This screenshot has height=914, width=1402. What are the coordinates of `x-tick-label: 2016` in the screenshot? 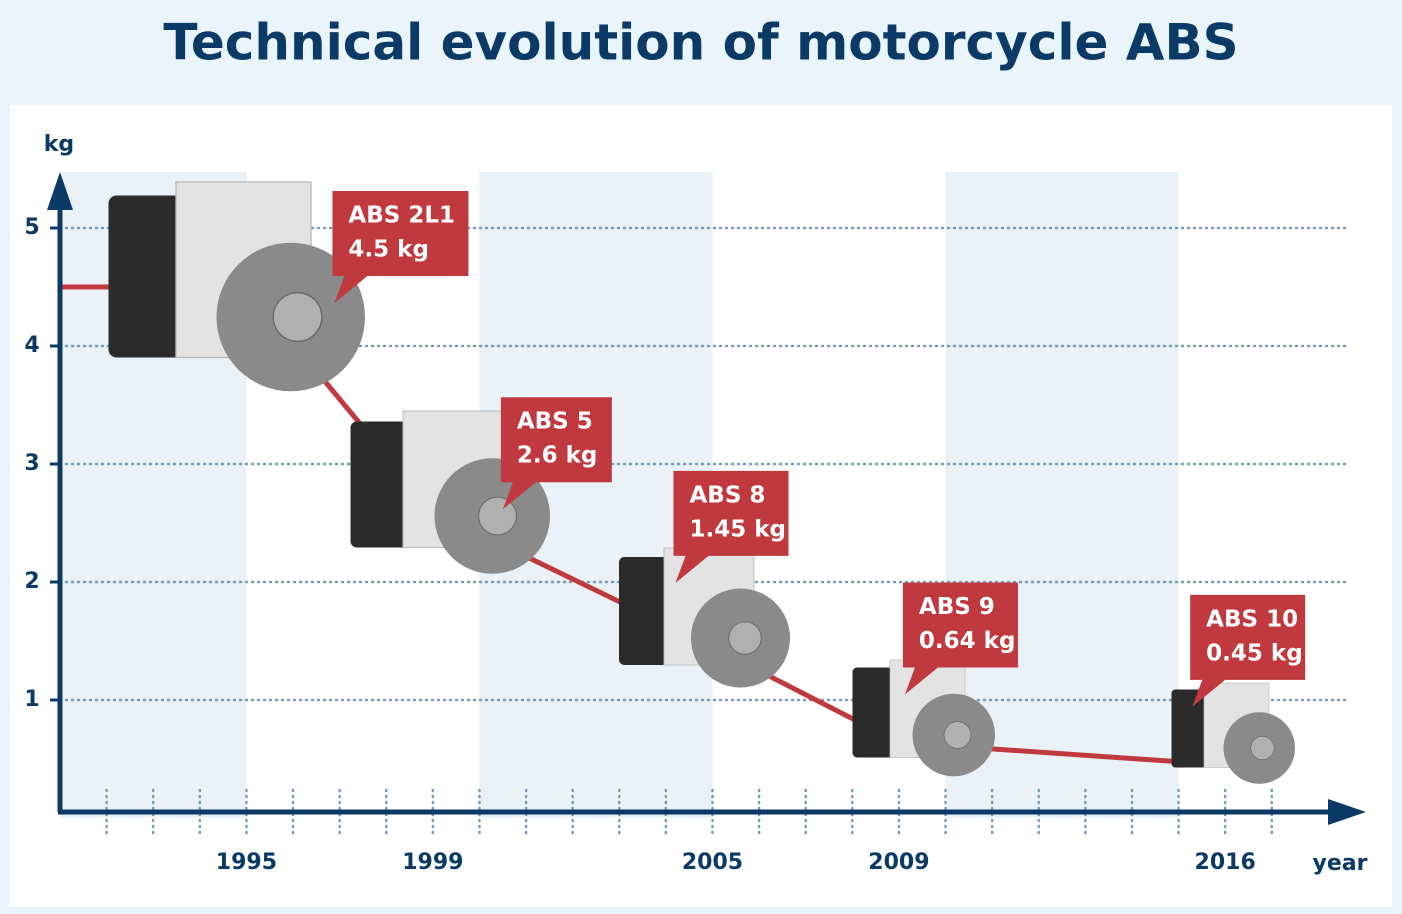 It's located at (1225, 862).